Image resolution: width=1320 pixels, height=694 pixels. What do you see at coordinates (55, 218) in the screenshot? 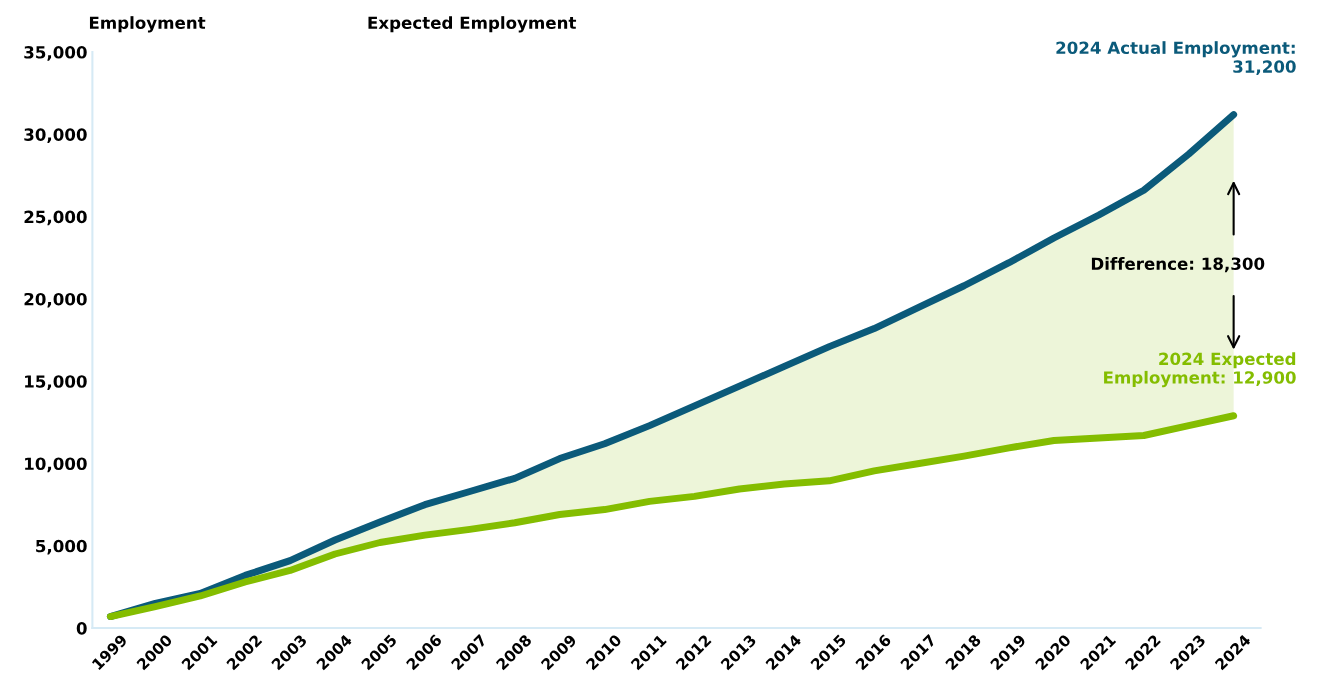
I see `y-tick-label: 25,000` at bounding box center [55, 218].